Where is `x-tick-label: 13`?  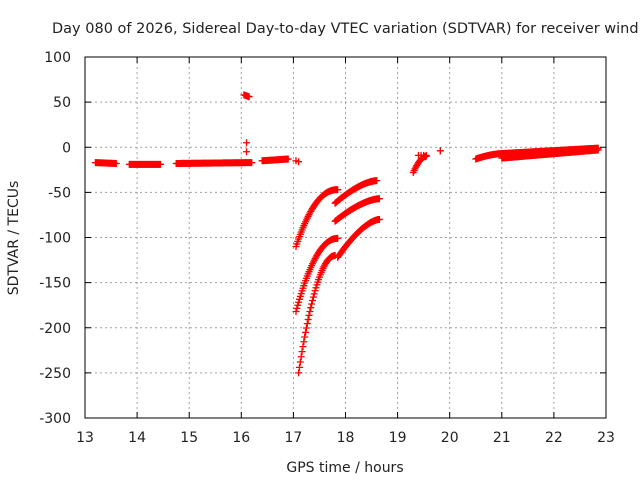
x-tick-label: 13 is located at coordinates (85, 438).